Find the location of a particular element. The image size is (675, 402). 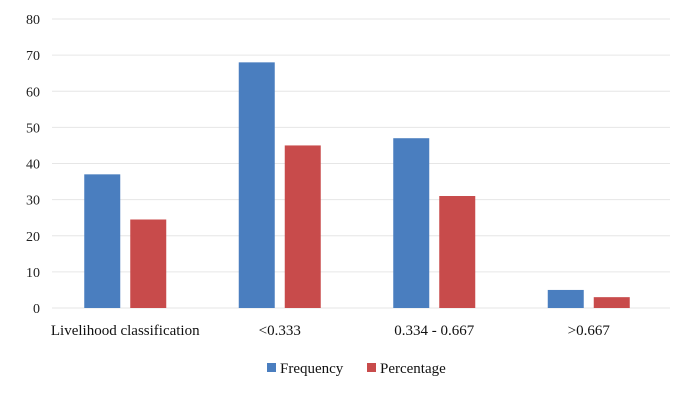

y-tick-label: 20 is located at coordinates (33, 237).